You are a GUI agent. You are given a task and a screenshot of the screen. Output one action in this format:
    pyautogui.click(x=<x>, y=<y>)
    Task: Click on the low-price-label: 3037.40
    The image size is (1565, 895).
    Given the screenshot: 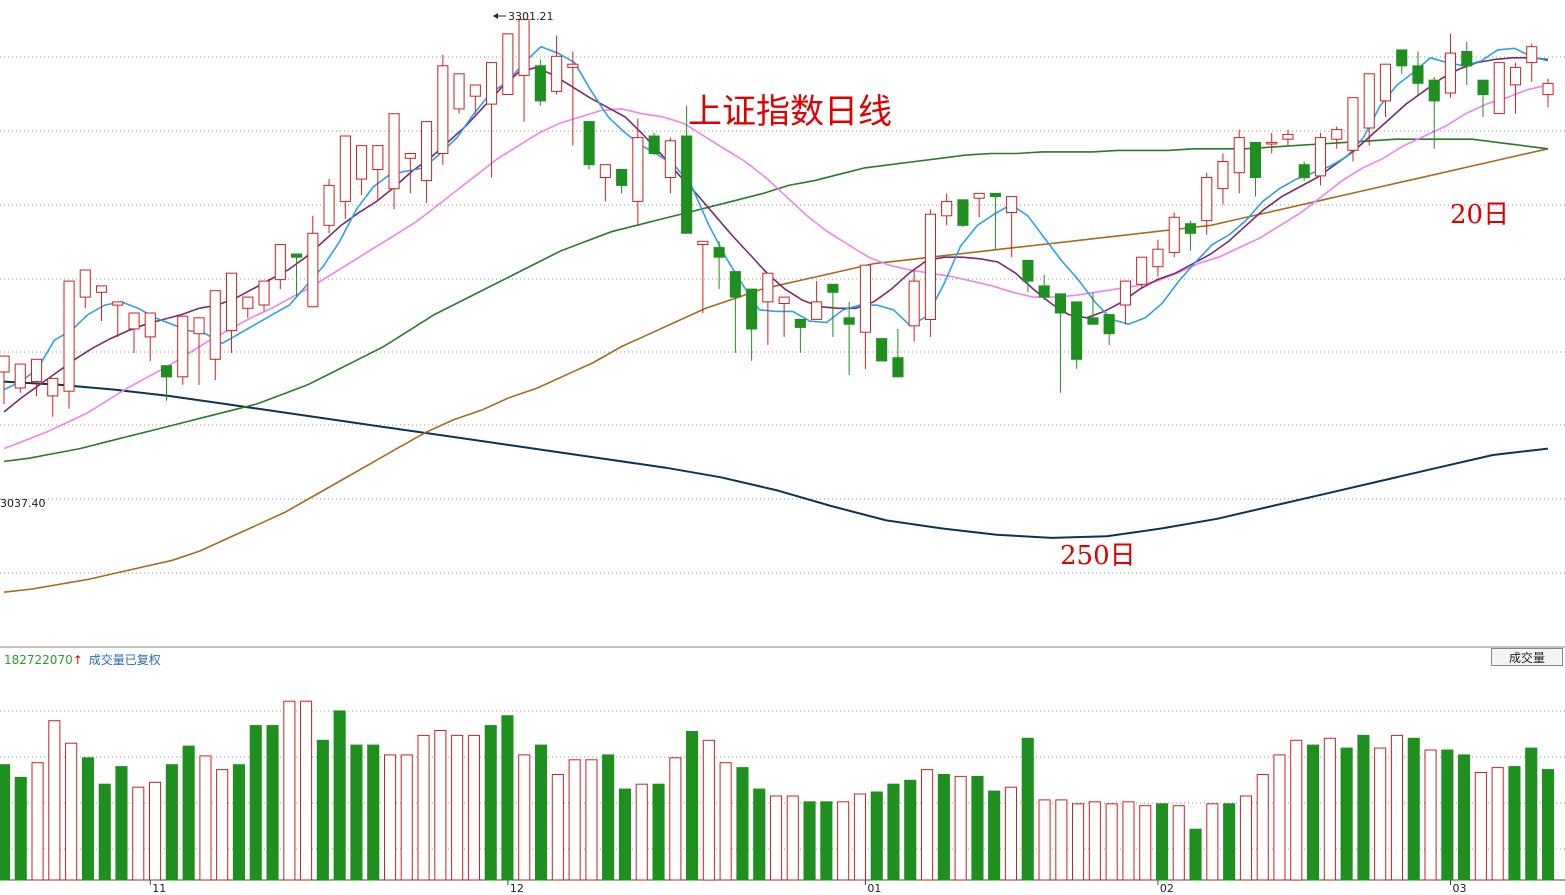 What is the action you would take?
    pyautogui.click(x=23, y=503)
    